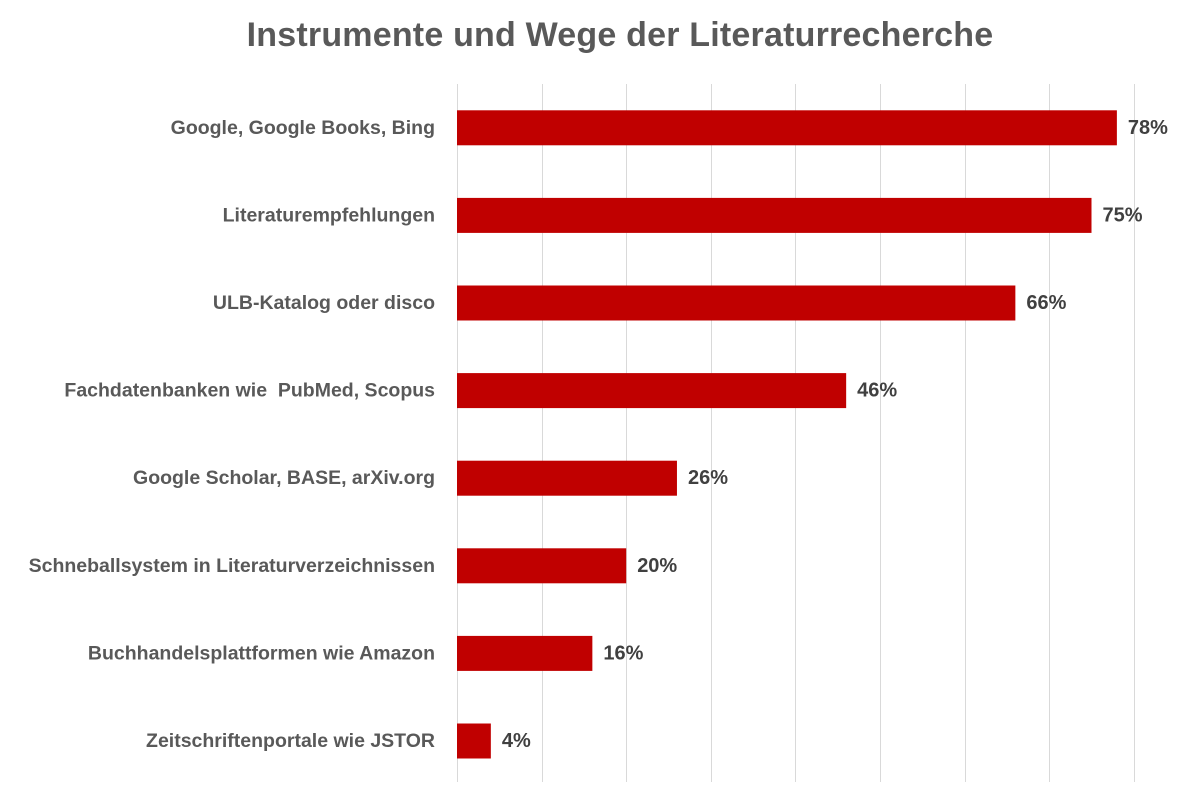 The image size is (1190, 800). I want to click on data-label: 75%, so click(1123, 215).